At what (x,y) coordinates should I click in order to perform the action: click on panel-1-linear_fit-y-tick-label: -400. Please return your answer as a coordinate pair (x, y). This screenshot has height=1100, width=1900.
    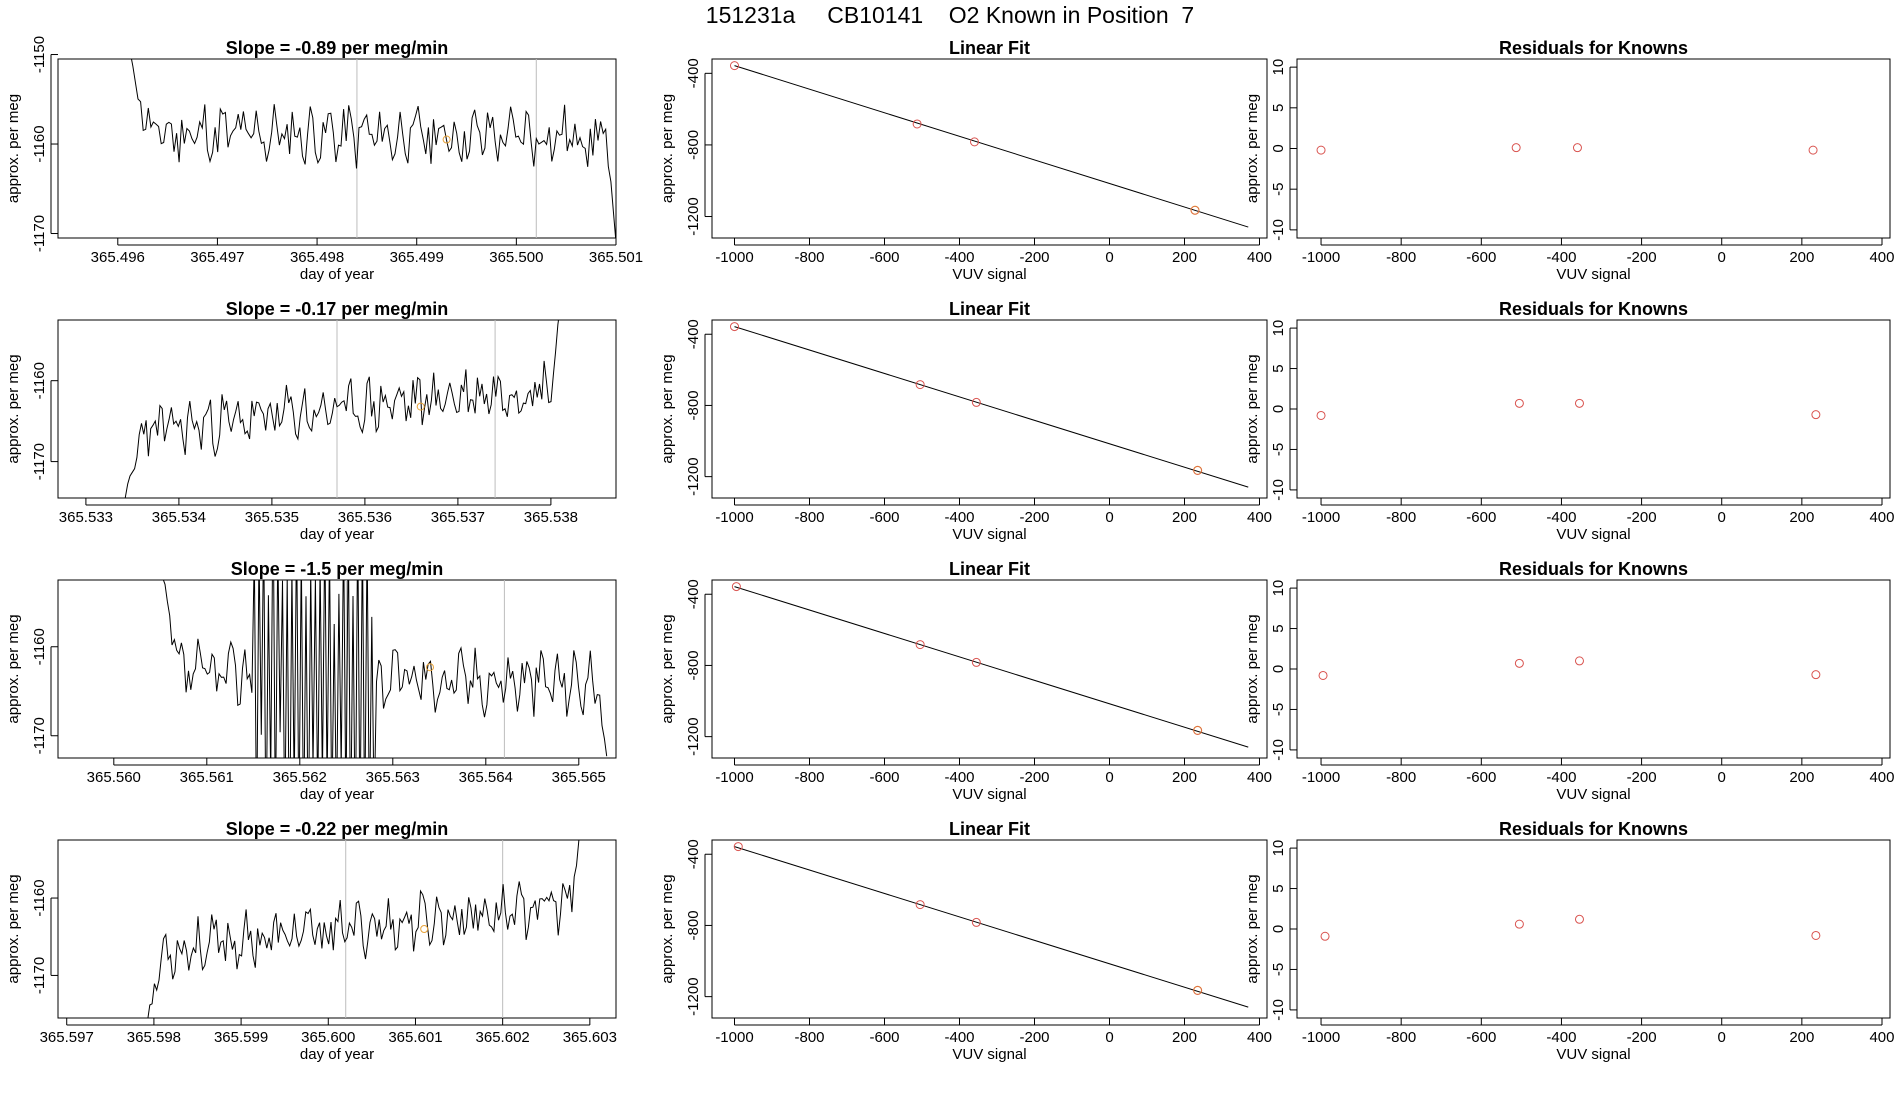
    Looking at the image, I should click on (693, 73).